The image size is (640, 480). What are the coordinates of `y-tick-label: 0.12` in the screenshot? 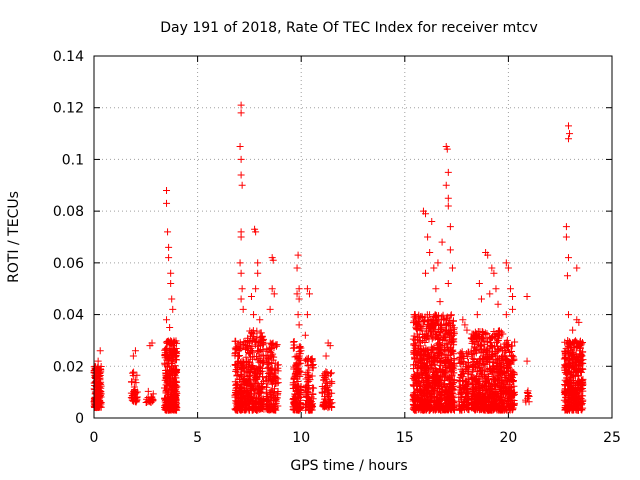 It's located at (68, 109).